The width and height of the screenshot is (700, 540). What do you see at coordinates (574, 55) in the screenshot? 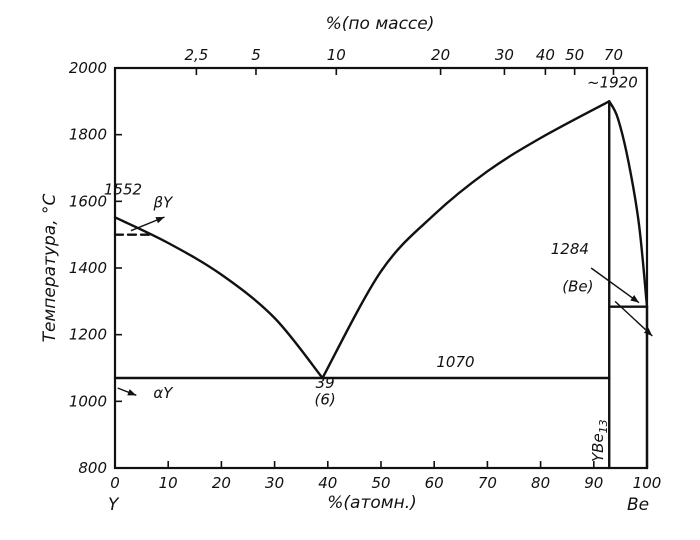
I see `mass-tick-label: 50` at bounding box center [574, 55].